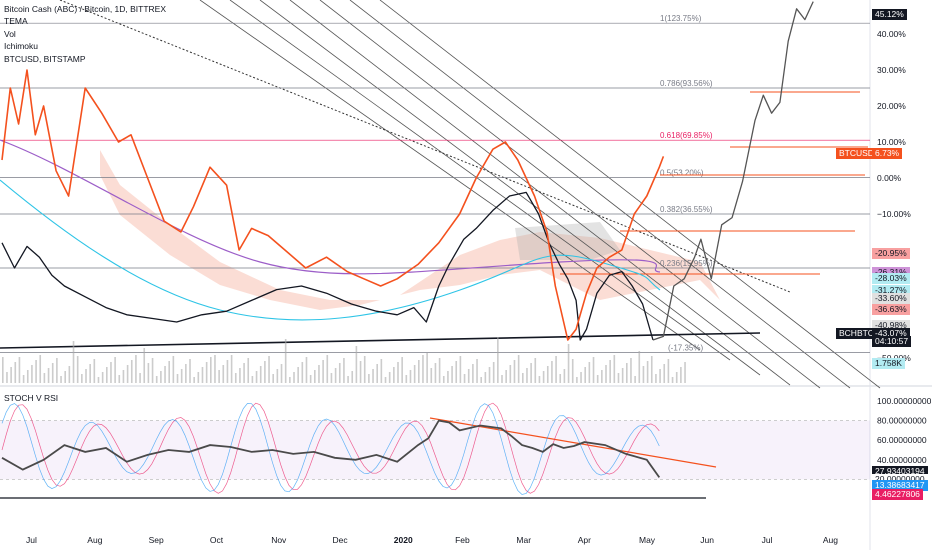  What do you see at coordinates (567, 241) in the screenshot?
I see `ichimoku-cloud-grey` at bounding box center [567, 241].